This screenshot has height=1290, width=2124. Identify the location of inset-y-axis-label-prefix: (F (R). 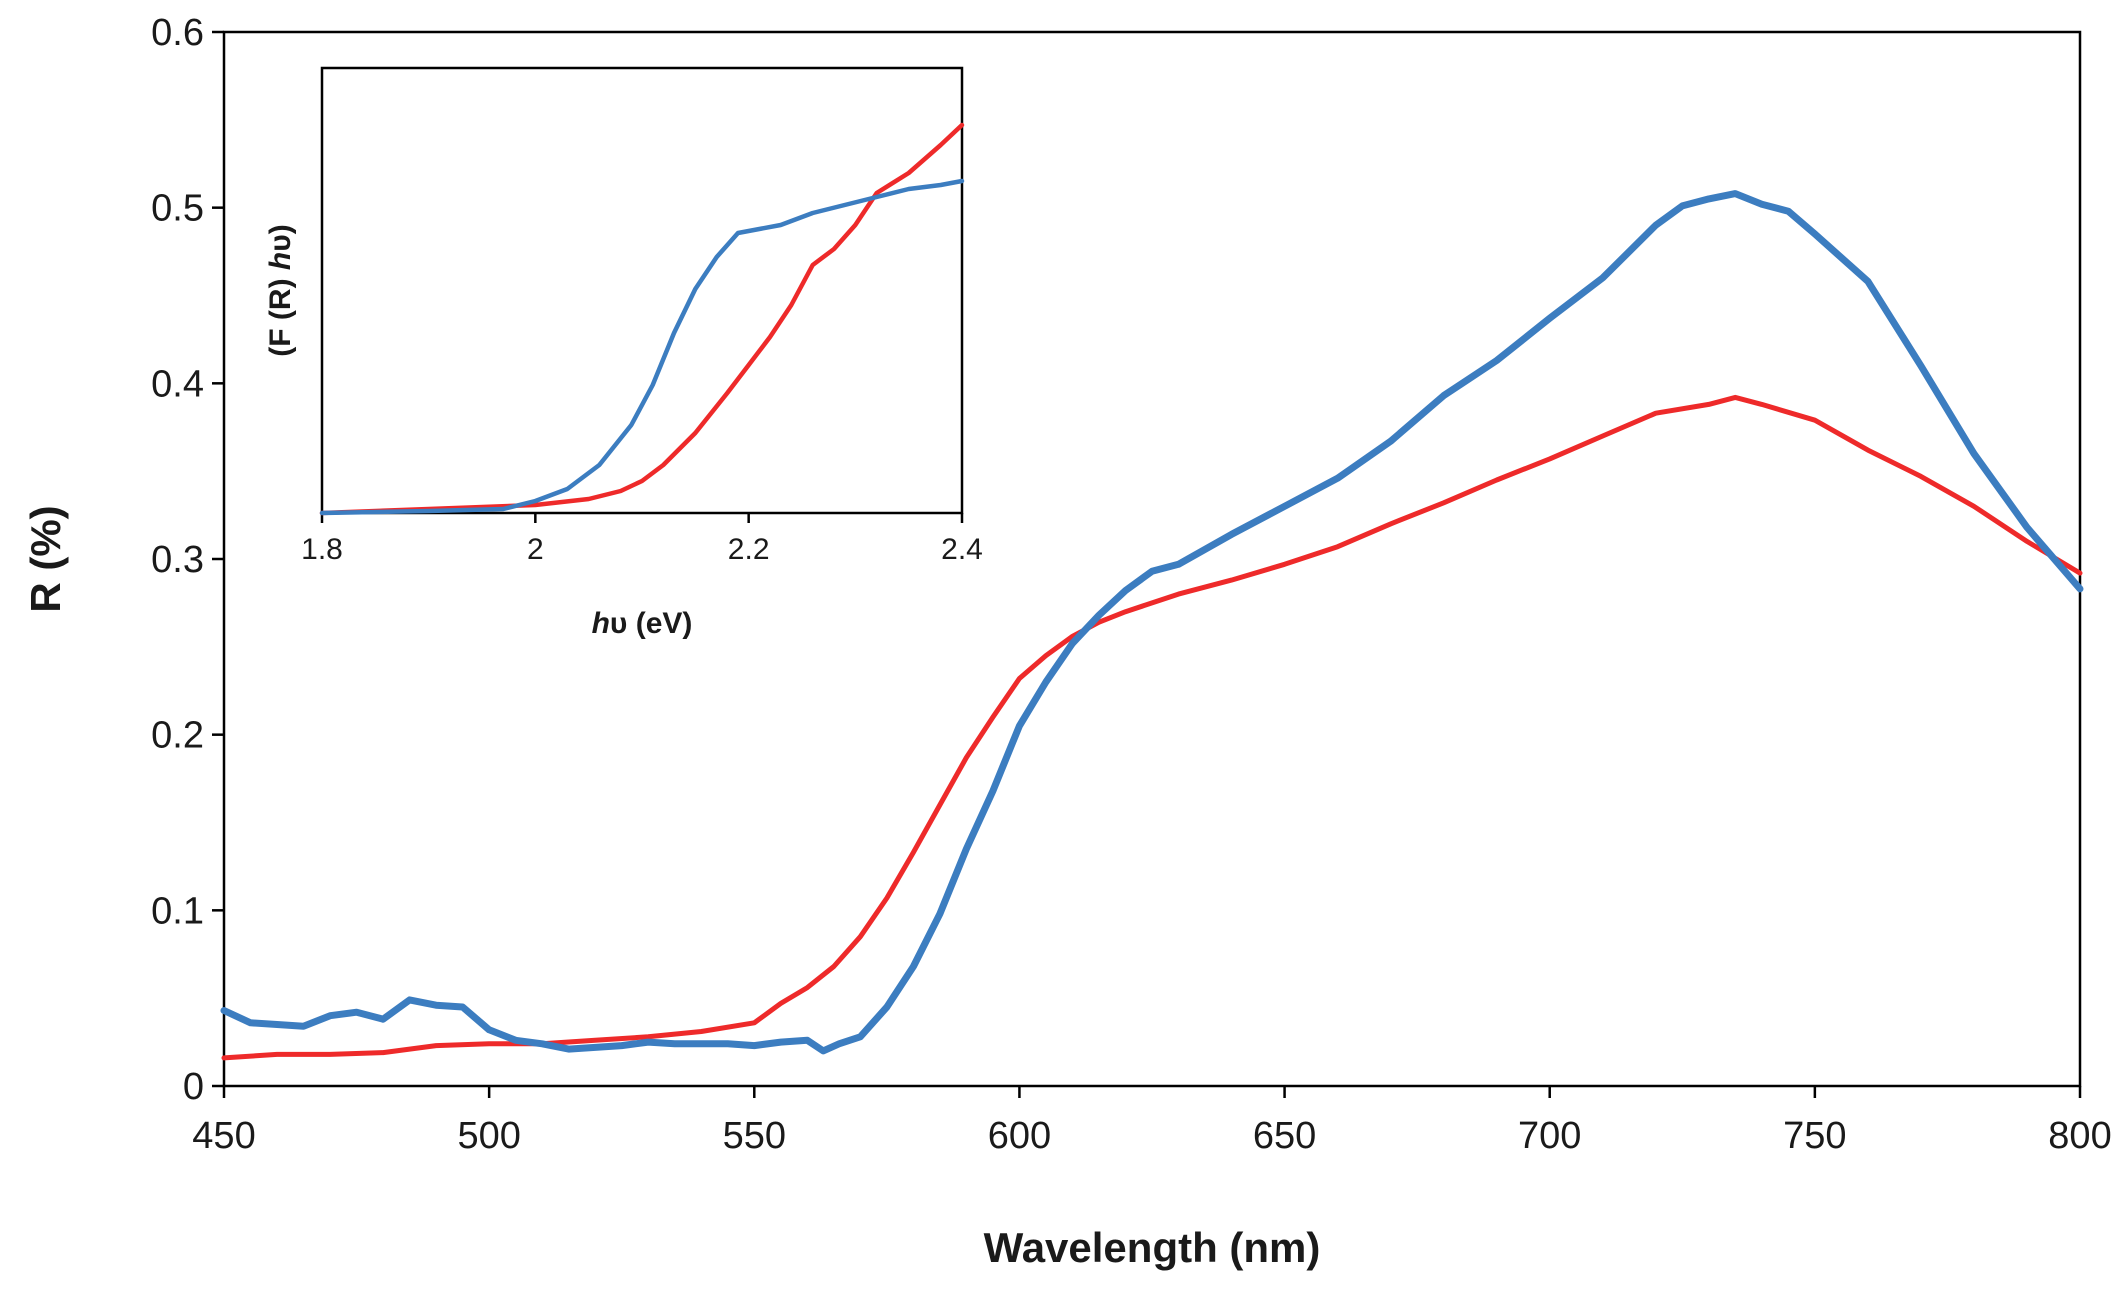
(280, 313).